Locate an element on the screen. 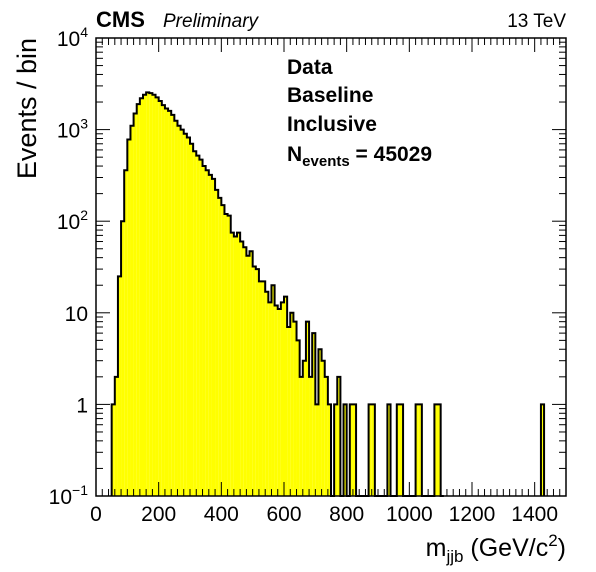  preliminary-label: Preliminary is located at coordinates (211, 21).